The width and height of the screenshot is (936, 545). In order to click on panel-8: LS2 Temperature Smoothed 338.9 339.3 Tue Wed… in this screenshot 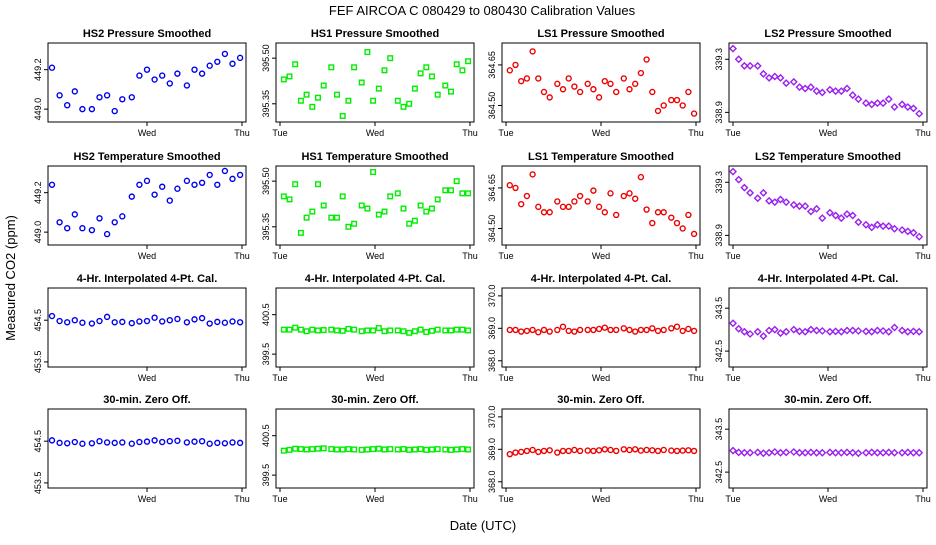, I will do `click(822, 206)`.